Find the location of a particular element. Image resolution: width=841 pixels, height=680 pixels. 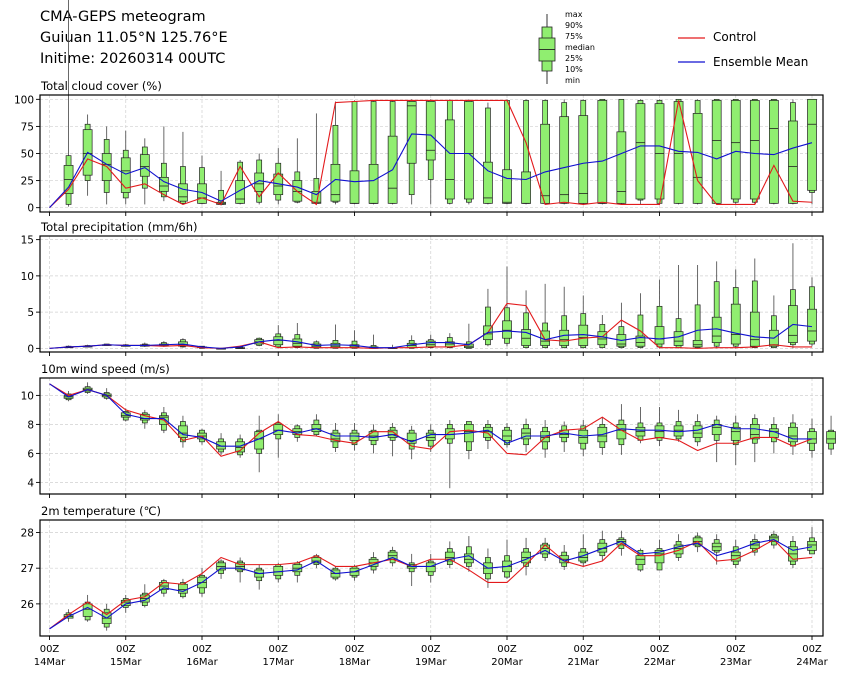

legend-label-p90: 90% is located at coordinates (574, 25).